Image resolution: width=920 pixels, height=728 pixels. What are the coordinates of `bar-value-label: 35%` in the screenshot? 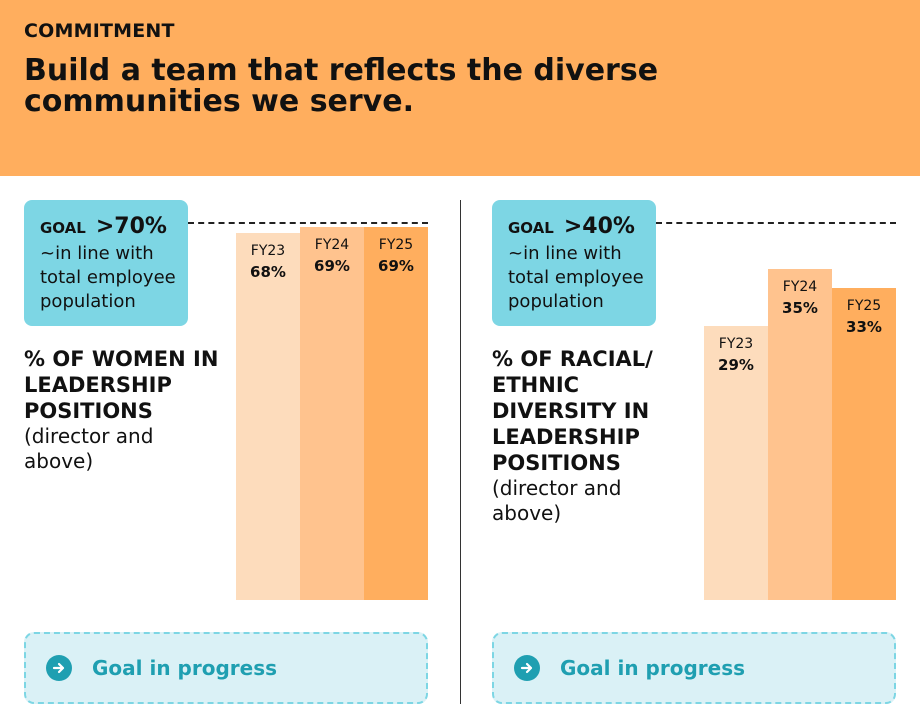 It's located at (800, 308).